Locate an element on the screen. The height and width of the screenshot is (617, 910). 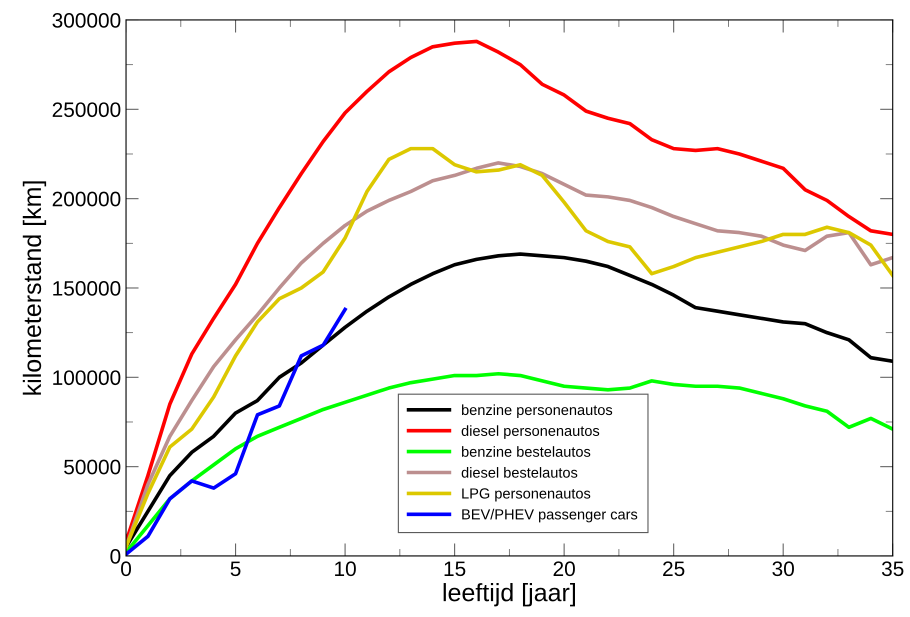
legend-label: LPG personenautos is located at coordinates (526, 495).